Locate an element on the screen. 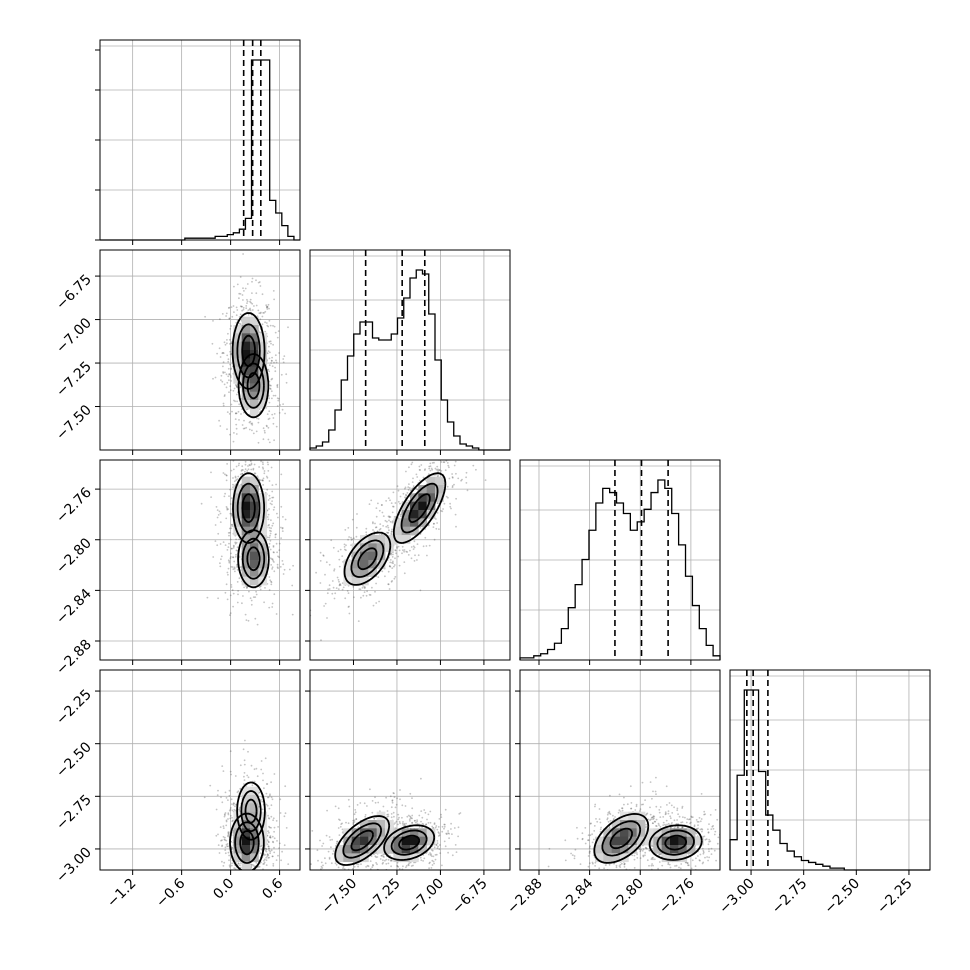 The image size is (970, 970). panel-border is located at coordinates (620, 560).